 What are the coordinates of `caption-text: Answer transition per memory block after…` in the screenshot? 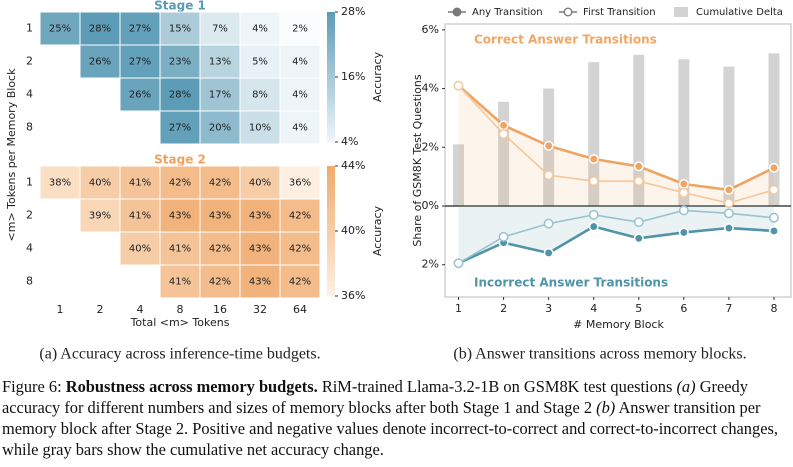 It's located at (390, 428).